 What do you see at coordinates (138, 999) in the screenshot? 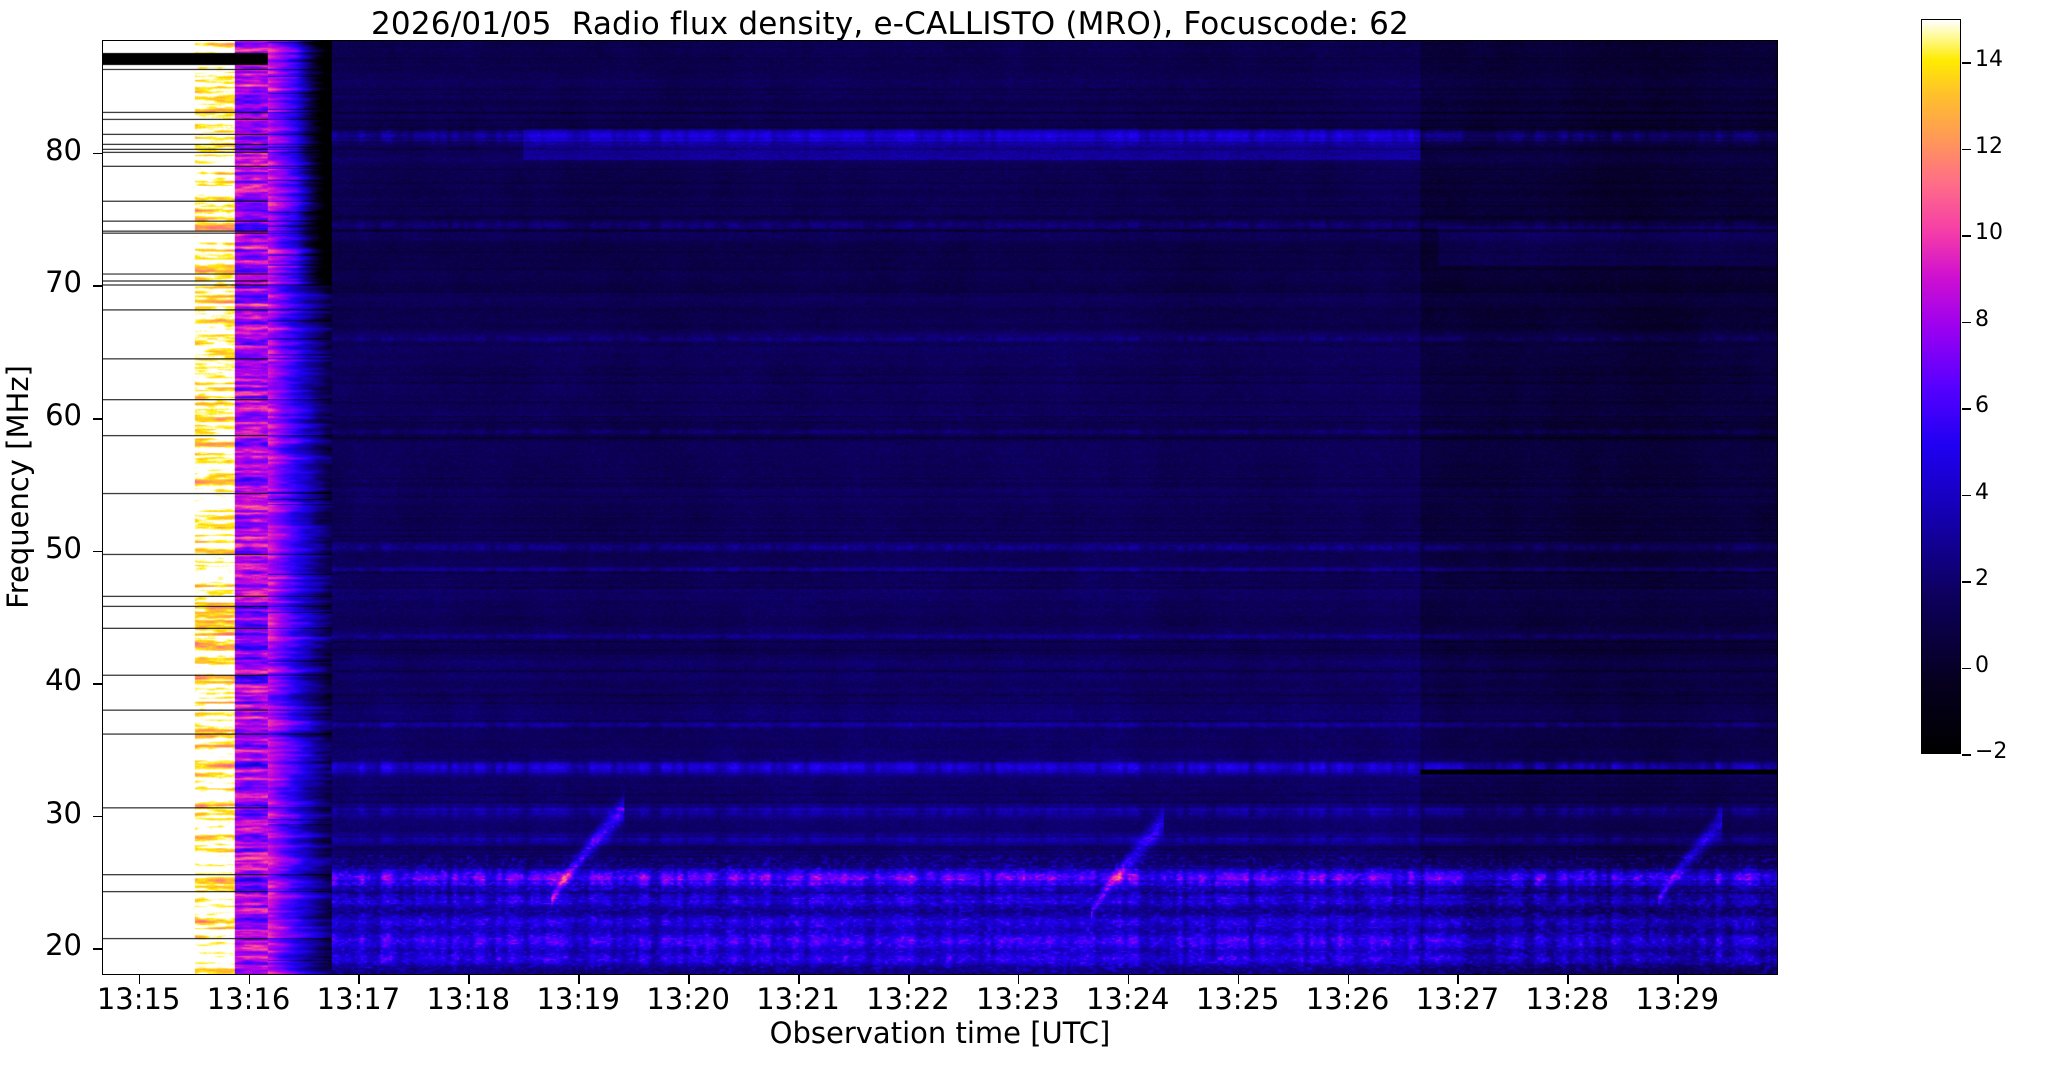
I see `x-tick-label-13-15: 13:15` at bounding box center [138, 999].